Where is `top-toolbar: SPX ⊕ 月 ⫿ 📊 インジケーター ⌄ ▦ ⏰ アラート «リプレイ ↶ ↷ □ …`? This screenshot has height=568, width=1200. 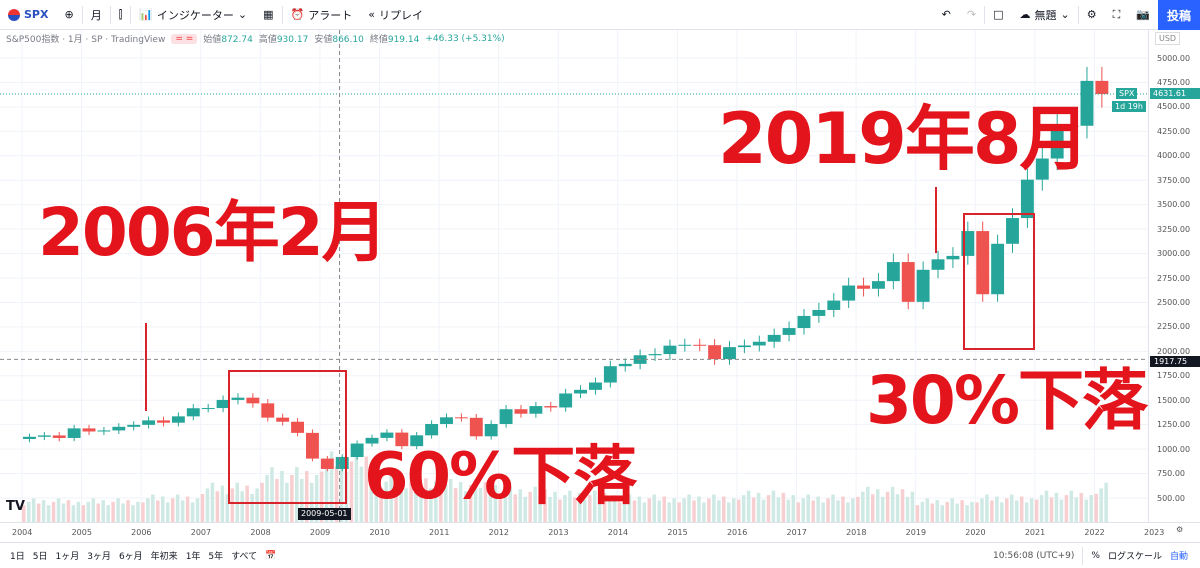 top-toolbar: SPX ⊕ 月 ⫿ 📊 インジケーター ⌄ ▦ ⏰ アラート «リプレイ ↶ ↷ □ … is located at coordinates (600, 15).